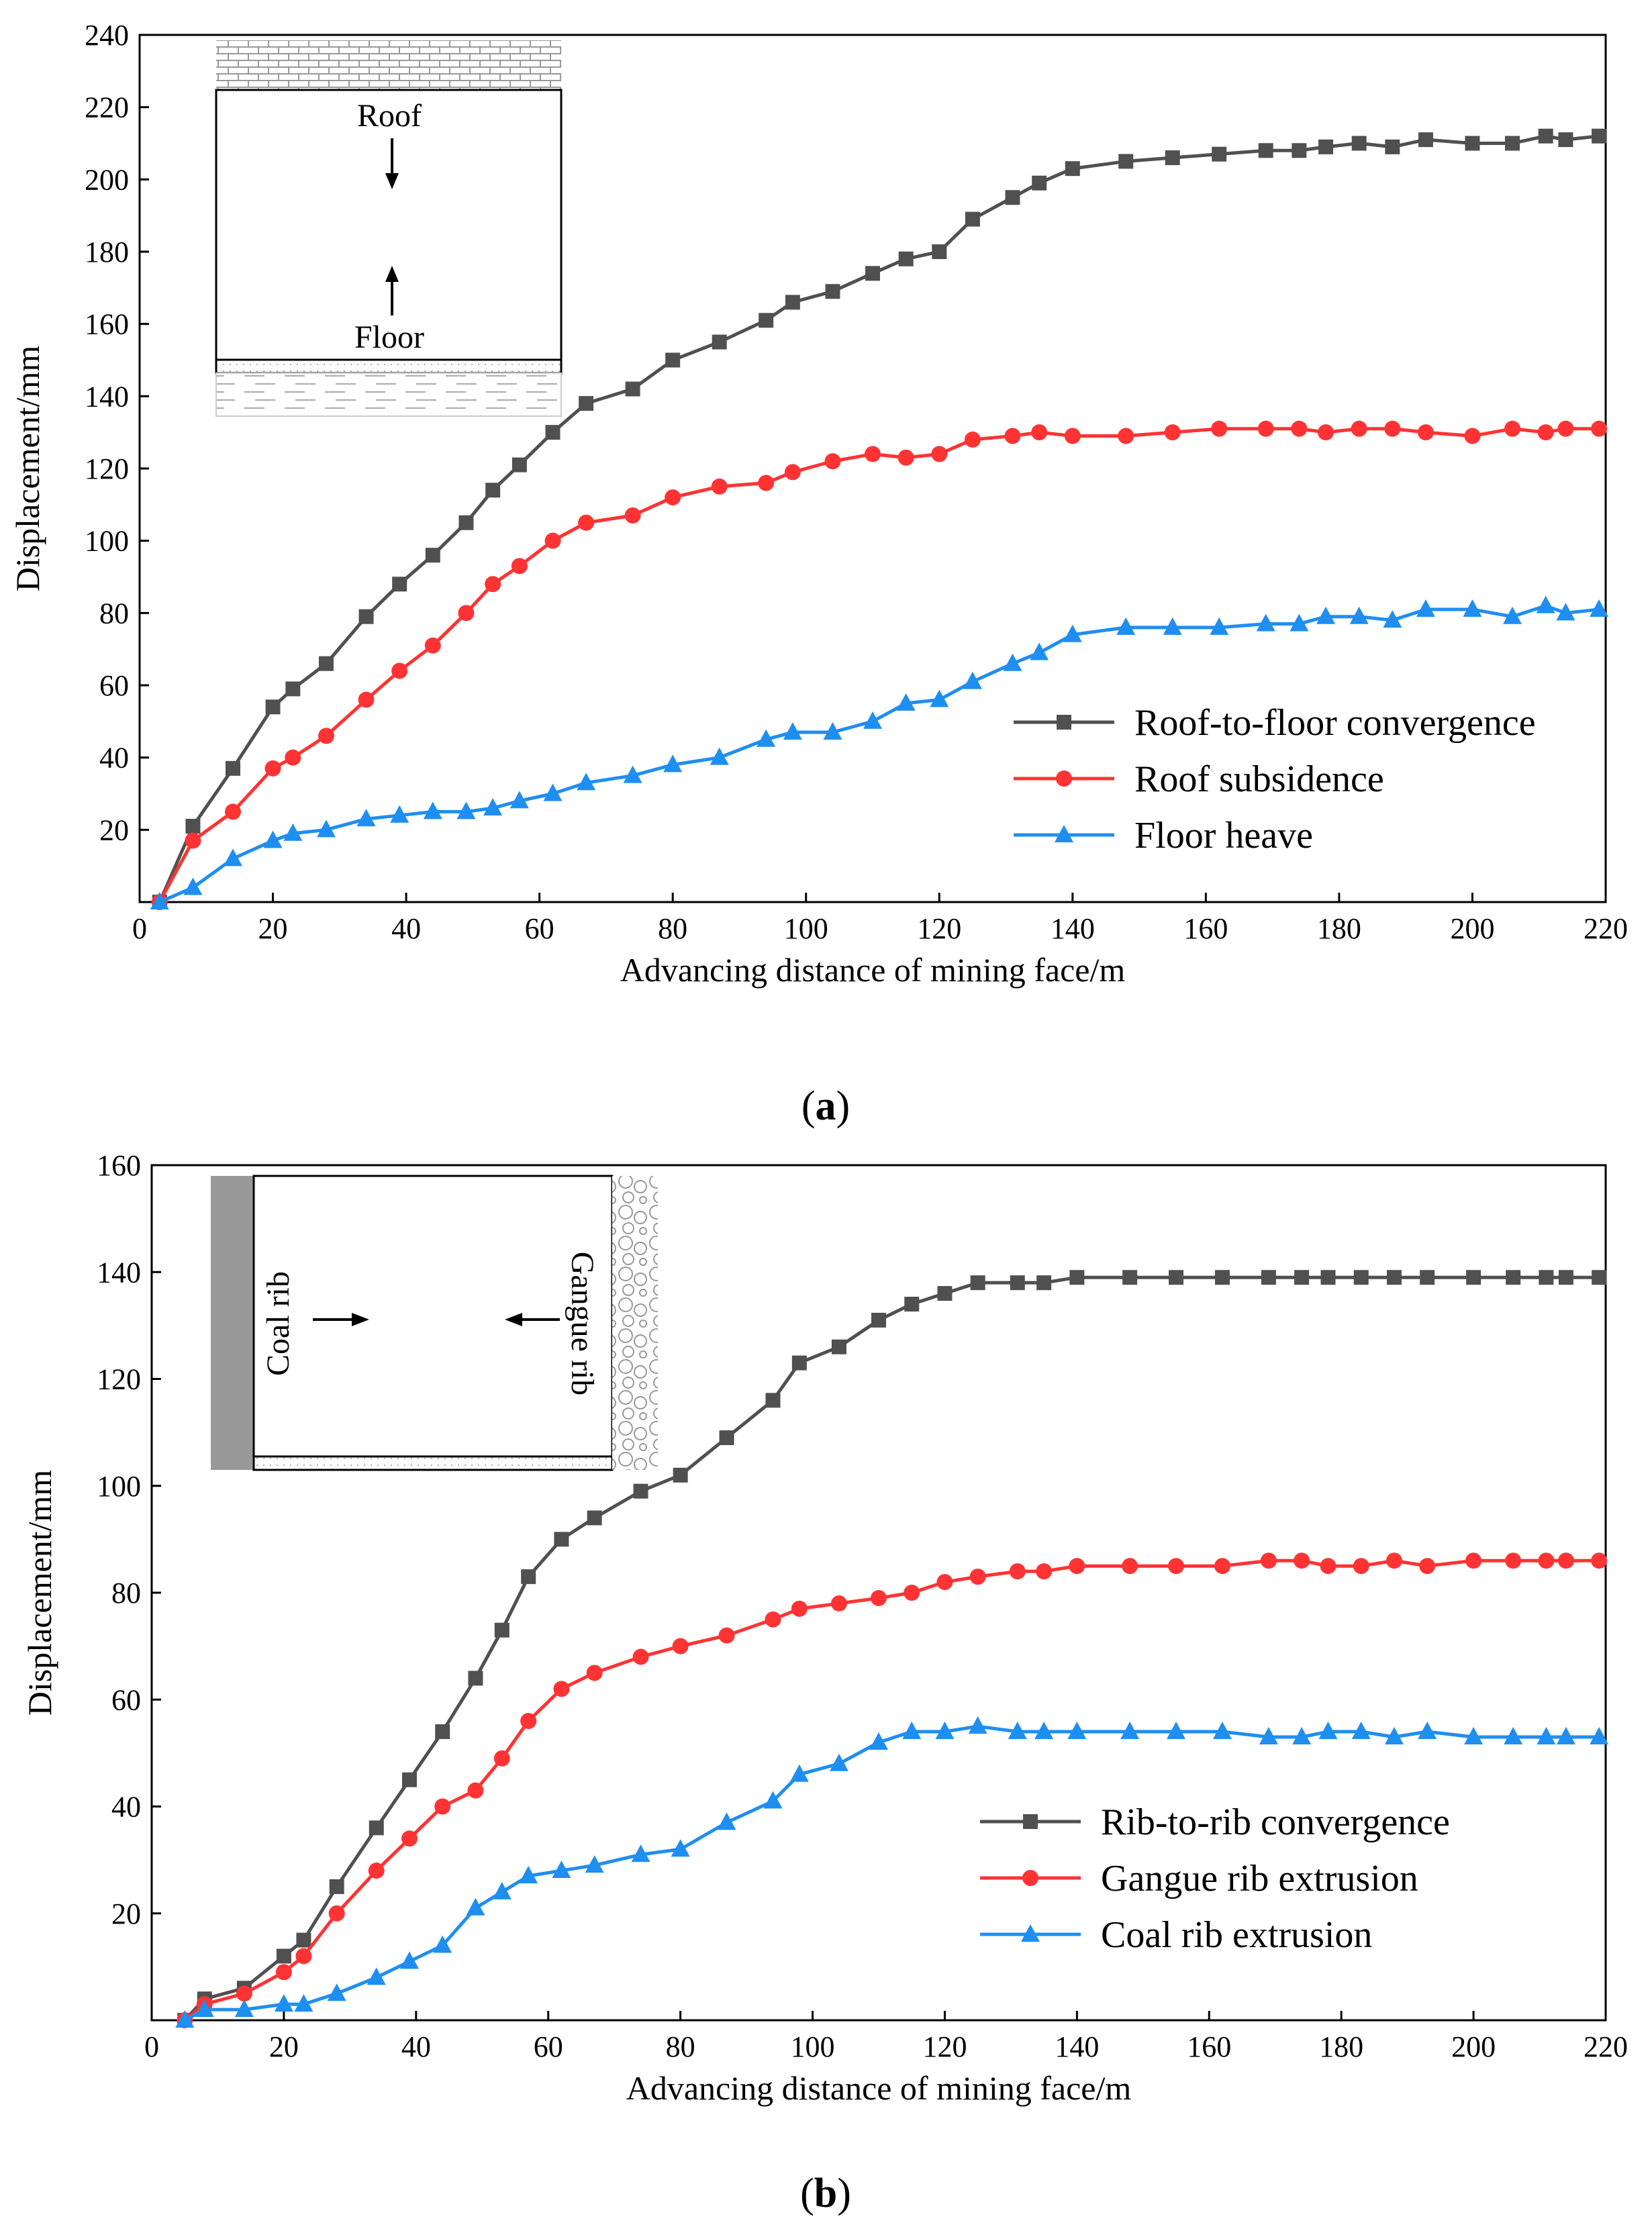 This screenshot has width=1652, height=2229. I want to click on right-arrow-icon, so click(361, 1319).